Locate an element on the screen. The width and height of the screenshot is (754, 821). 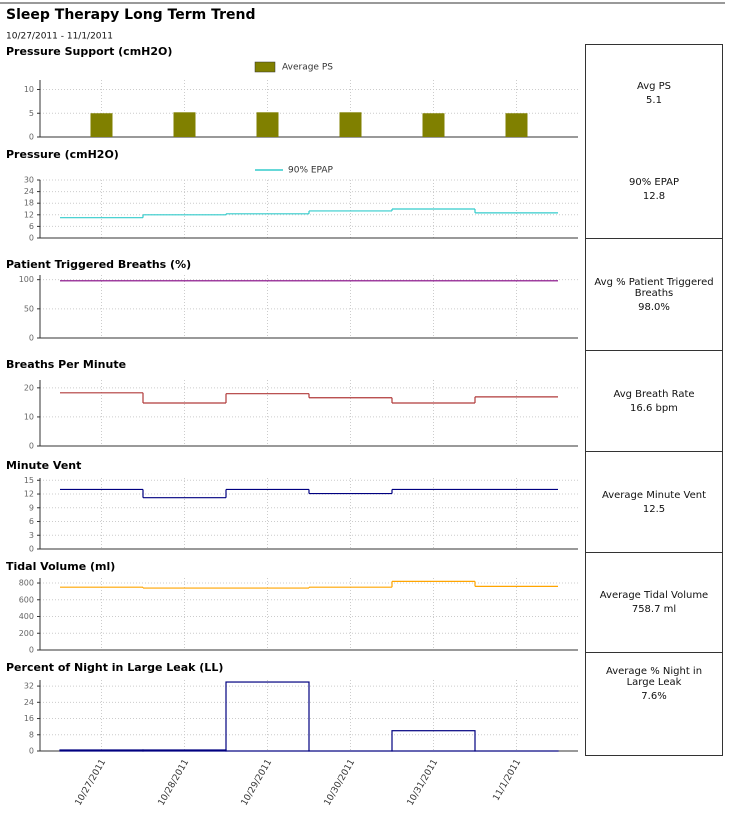
y-tick-label: 100 is located at coordinates (26, 279).